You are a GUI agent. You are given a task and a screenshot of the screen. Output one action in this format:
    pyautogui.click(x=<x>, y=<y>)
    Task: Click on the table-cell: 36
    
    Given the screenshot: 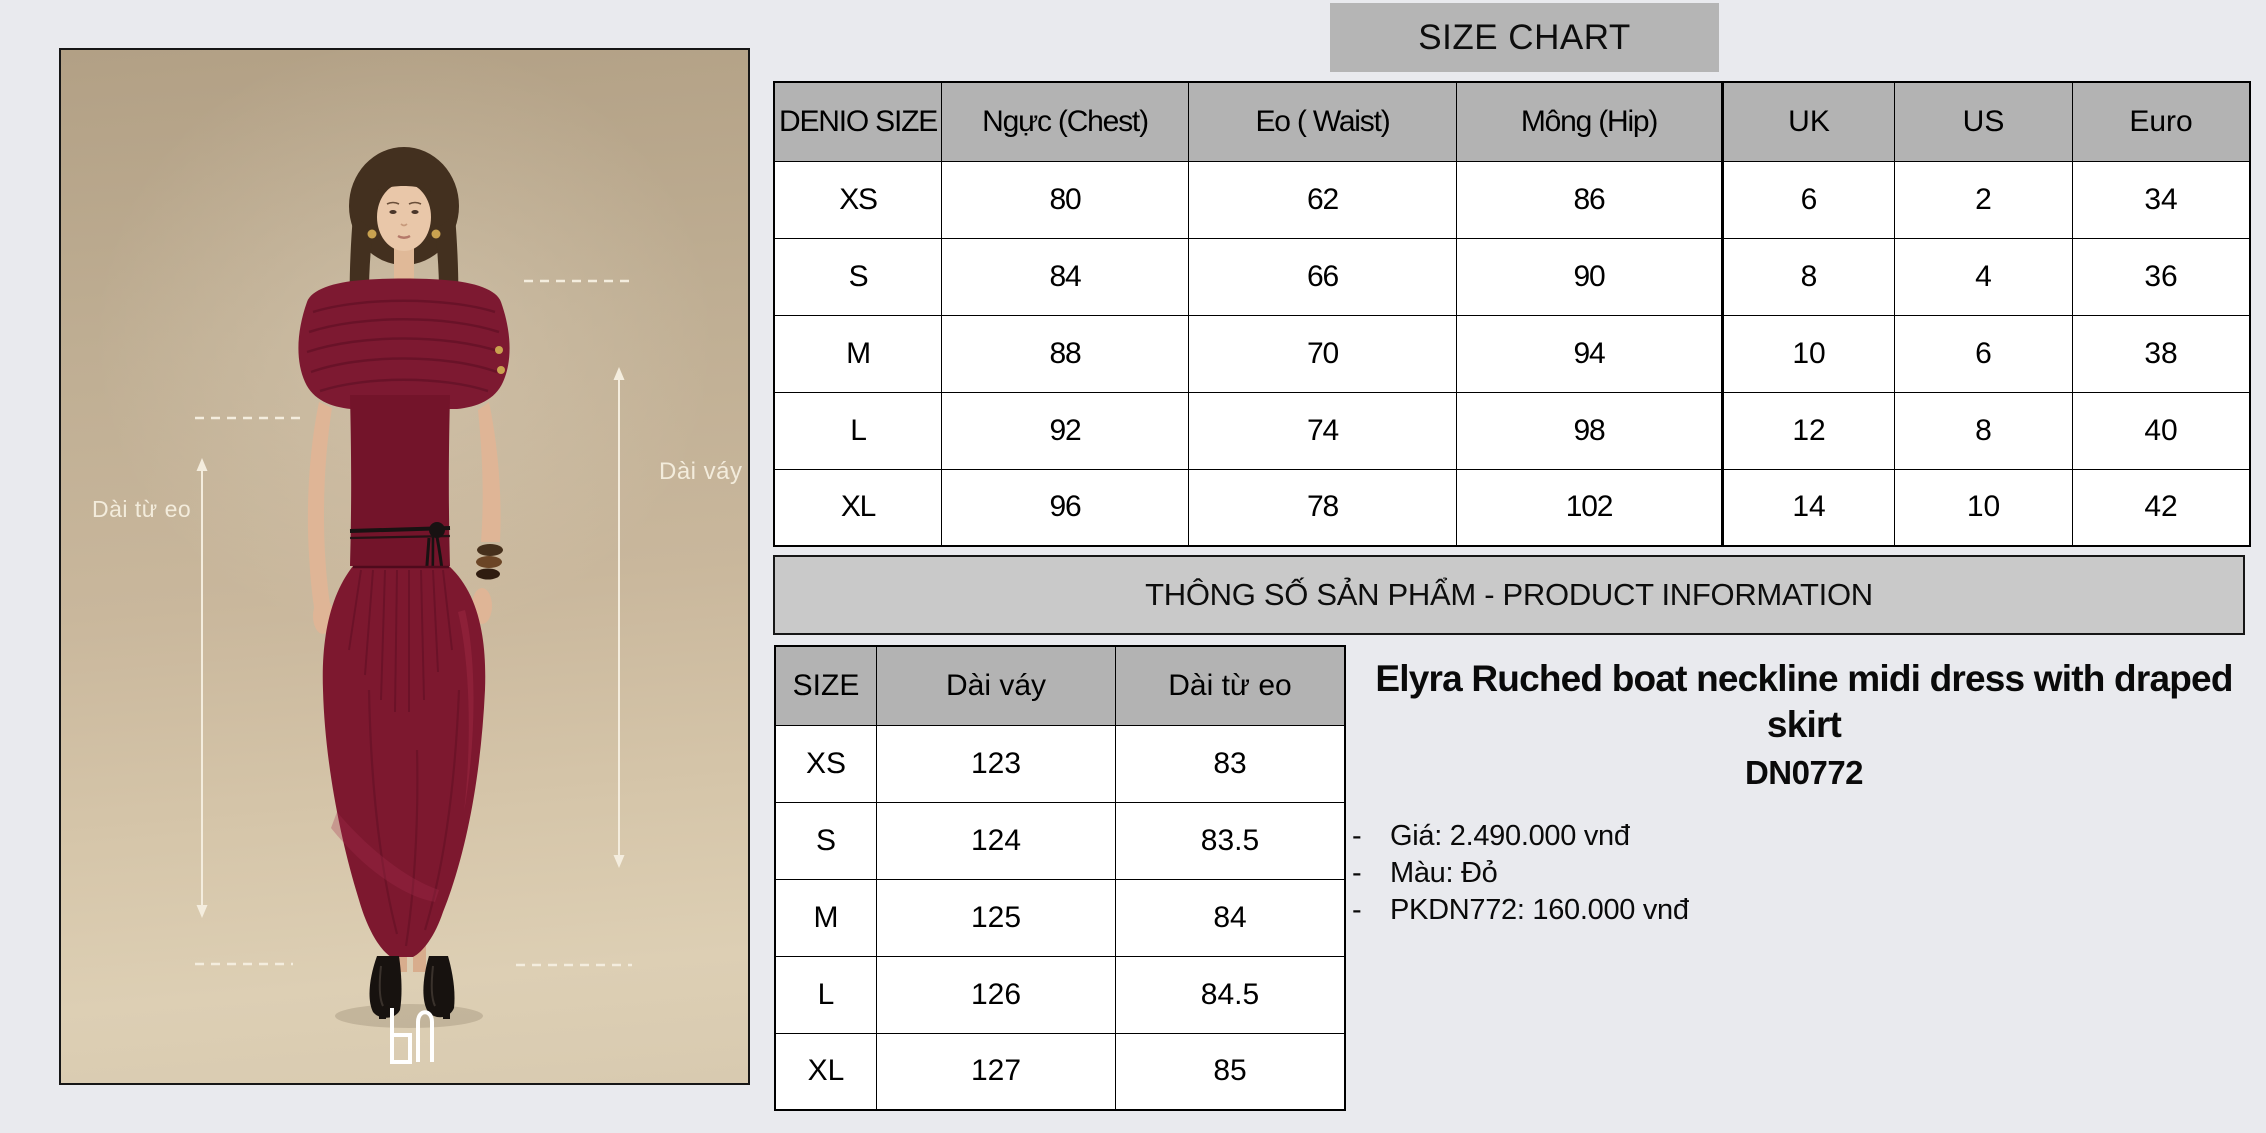 What is the action you would take?
    pyautogui.click(x=2161, y=276)
    